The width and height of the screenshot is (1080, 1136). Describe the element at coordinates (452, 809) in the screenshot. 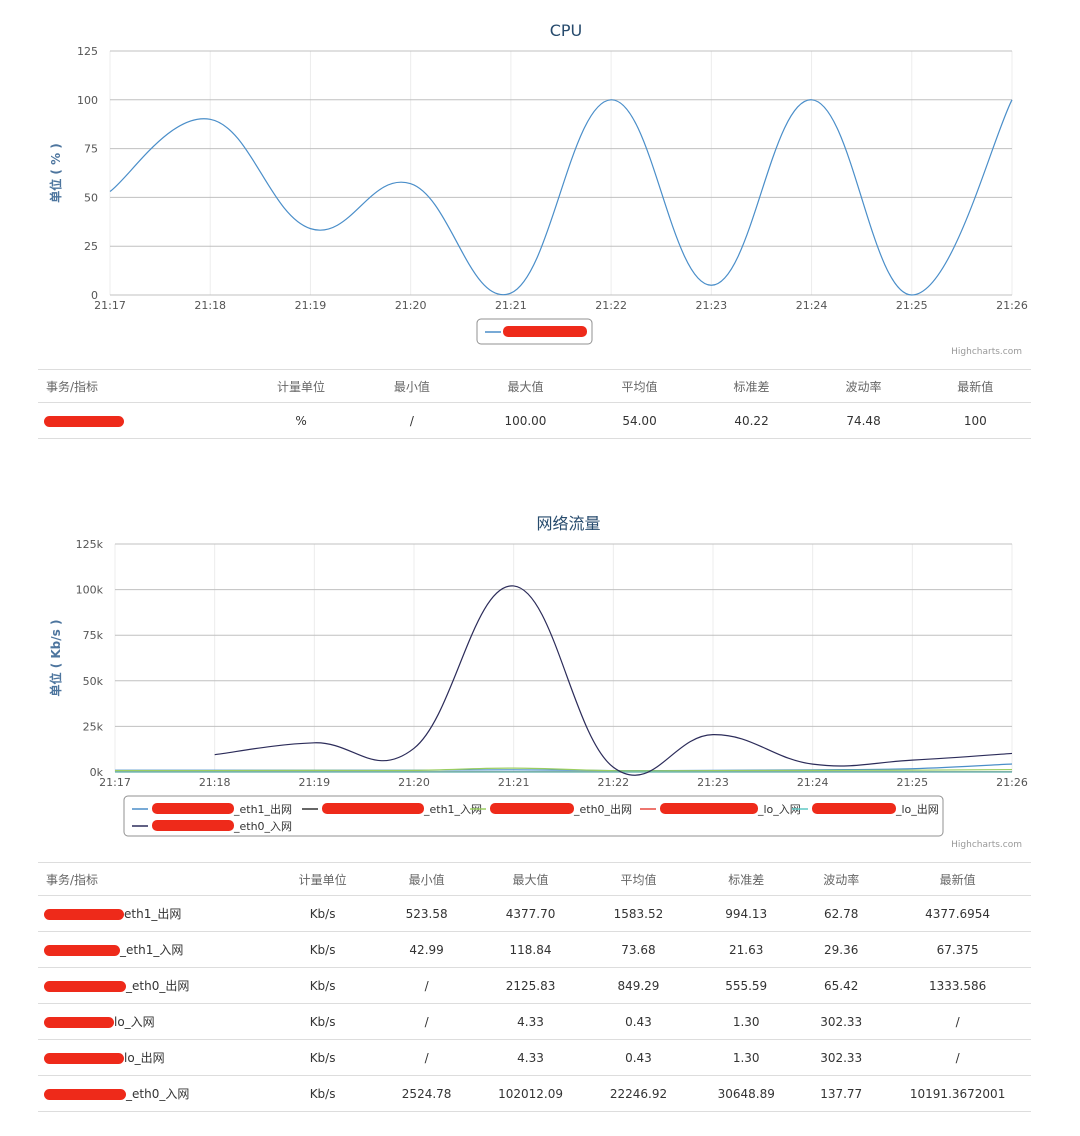

I see `net-legend-label: _eth1_入网` at that location.